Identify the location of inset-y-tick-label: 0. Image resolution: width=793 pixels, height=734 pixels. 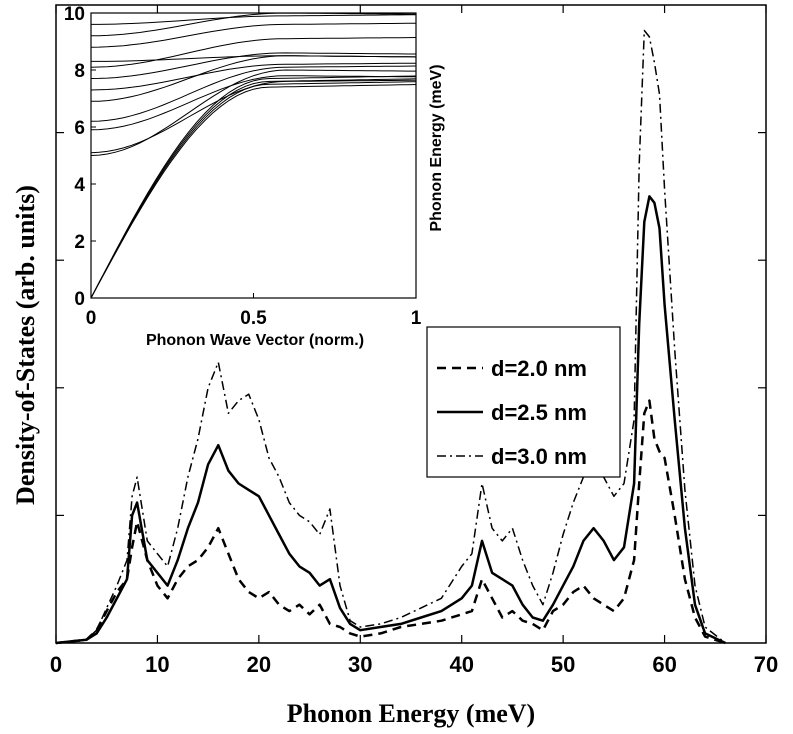
(79, 299).